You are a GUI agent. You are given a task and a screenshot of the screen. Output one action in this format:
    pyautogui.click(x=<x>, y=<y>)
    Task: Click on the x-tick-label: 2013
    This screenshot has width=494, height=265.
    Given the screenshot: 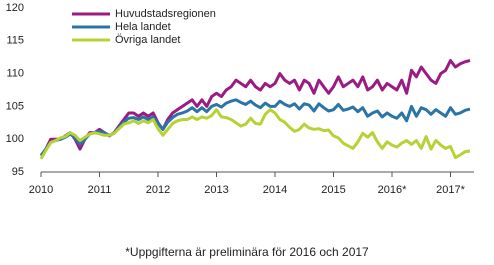 What is the action you would take?
    pyautogui.click(x=216, y=190)
    